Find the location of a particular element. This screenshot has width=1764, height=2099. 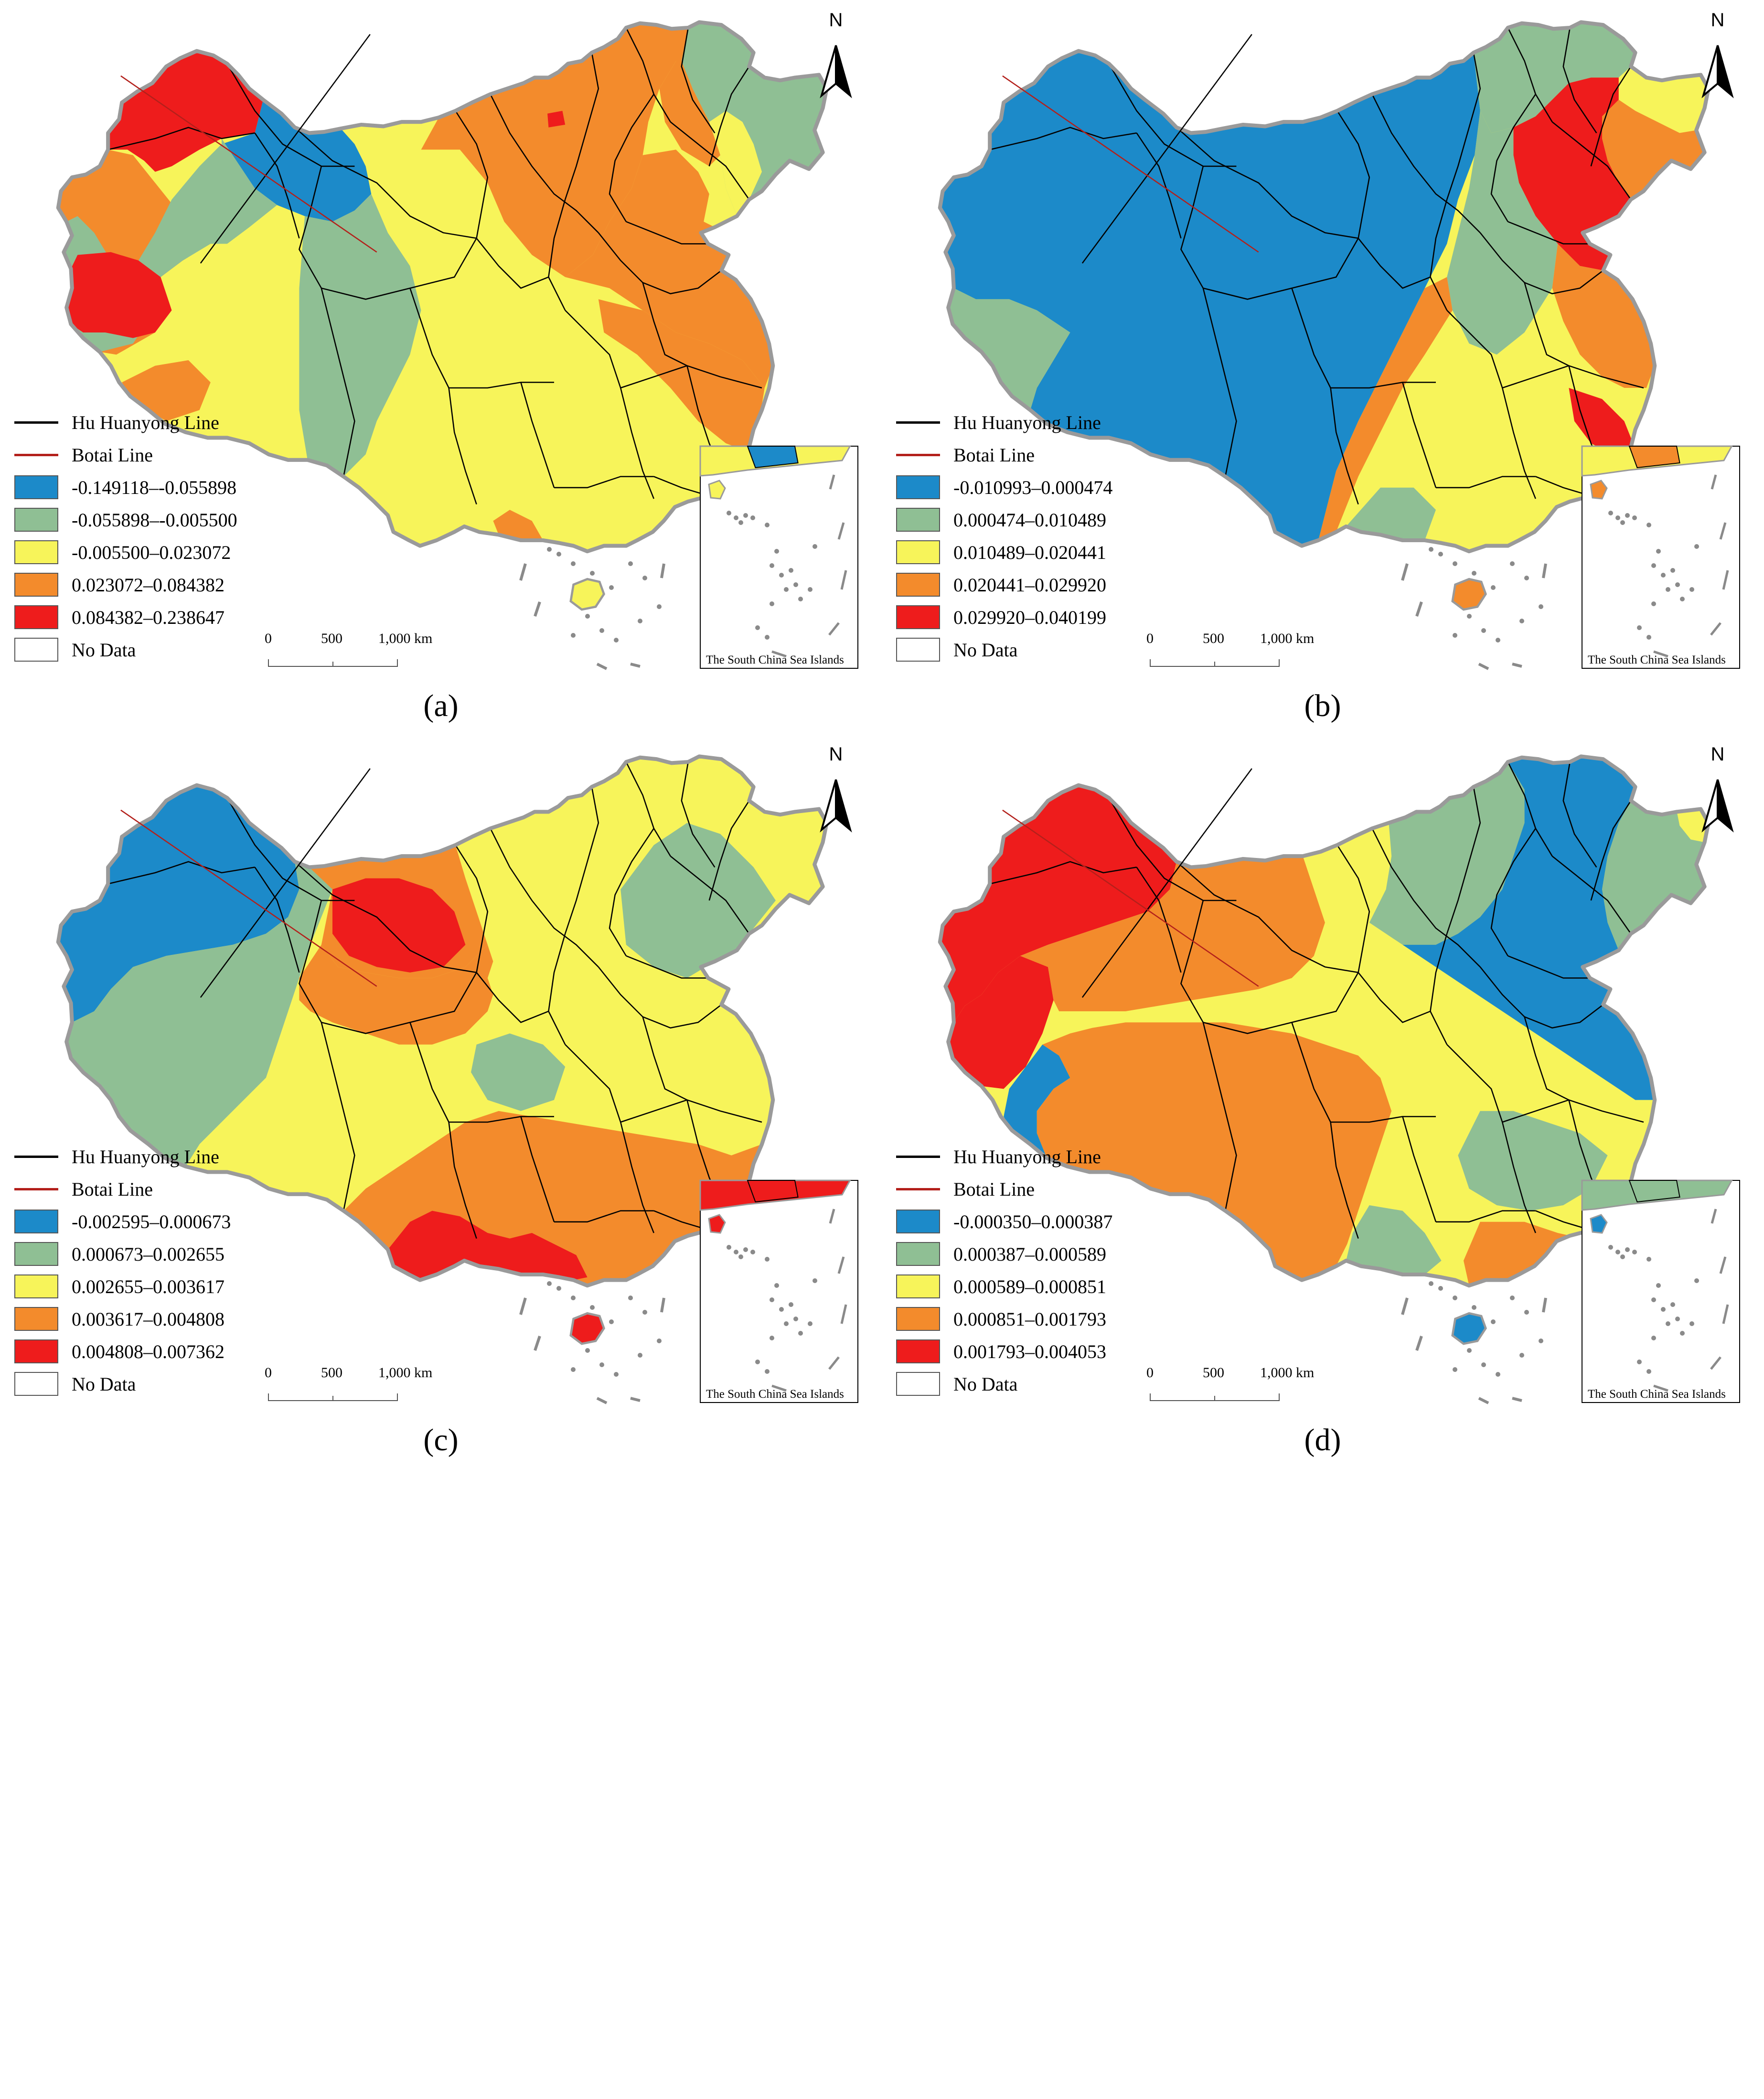

legend-no-data: No Data is located at coordinates (1030, 649).